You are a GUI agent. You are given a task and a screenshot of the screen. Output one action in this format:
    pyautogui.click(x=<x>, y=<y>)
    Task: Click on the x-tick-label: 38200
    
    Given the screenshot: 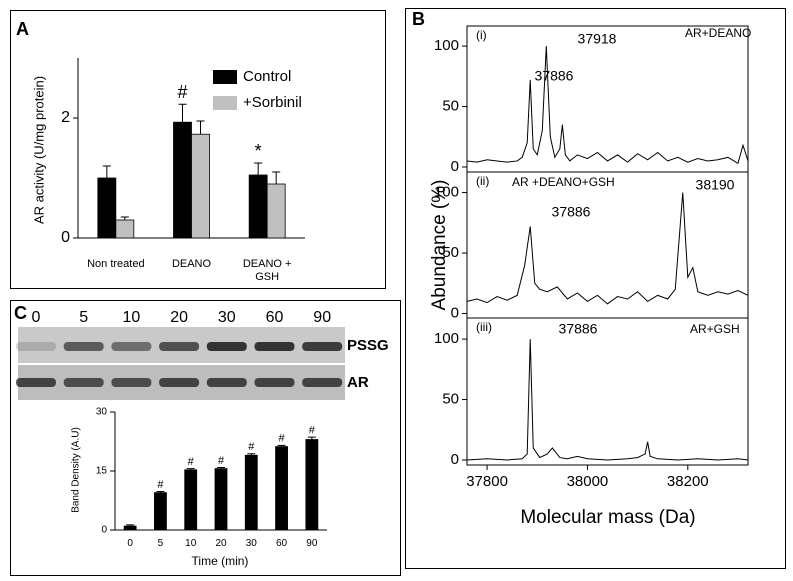 What is the action you would take?
    pyautogui.click(x=688, y=481)
    